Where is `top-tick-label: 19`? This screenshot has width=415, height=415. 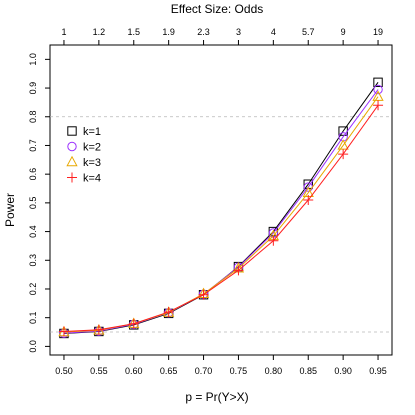
top-tick-label: 19 is located at coordinates (378, 32).